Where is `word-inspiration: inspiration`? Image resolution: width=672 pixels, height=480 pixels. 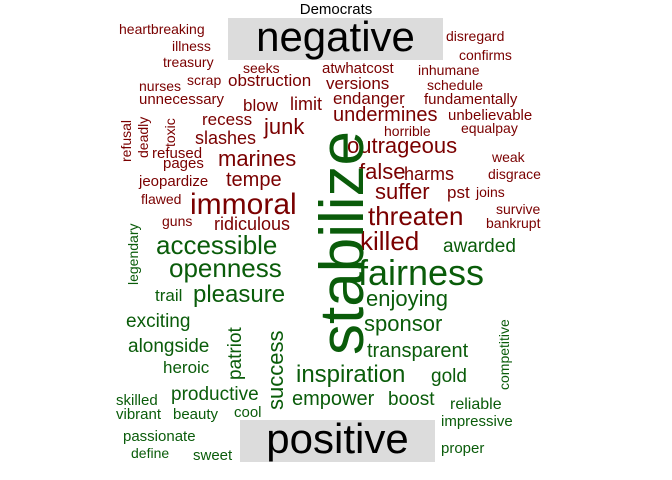
word-inspiration: inspiration is located at coordinates (351, 374).